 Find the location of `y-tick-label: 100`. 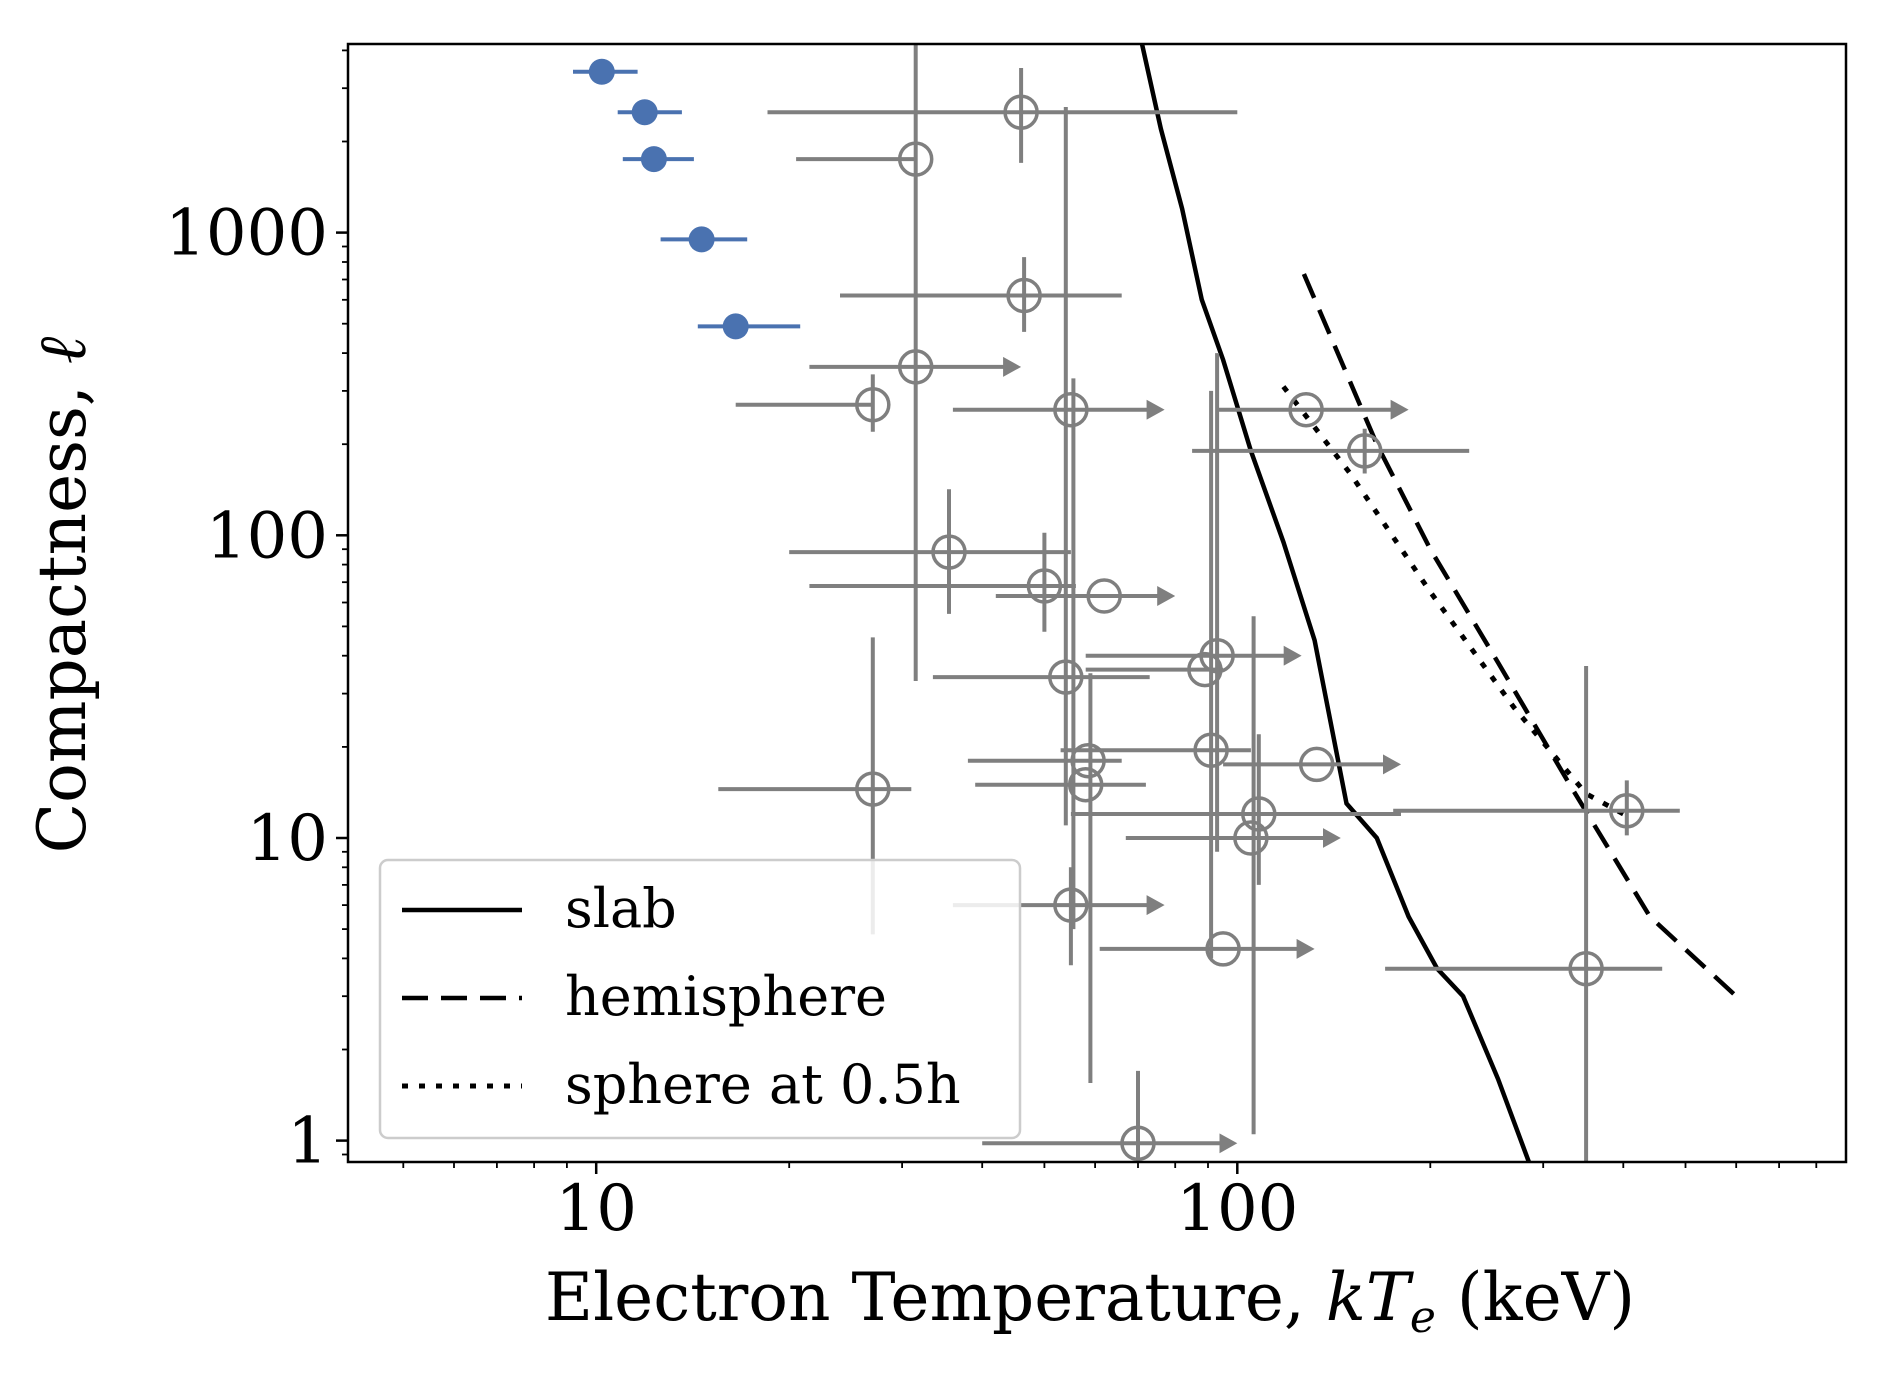

y-tick-label: 100 is located at coordinates (267, 536).